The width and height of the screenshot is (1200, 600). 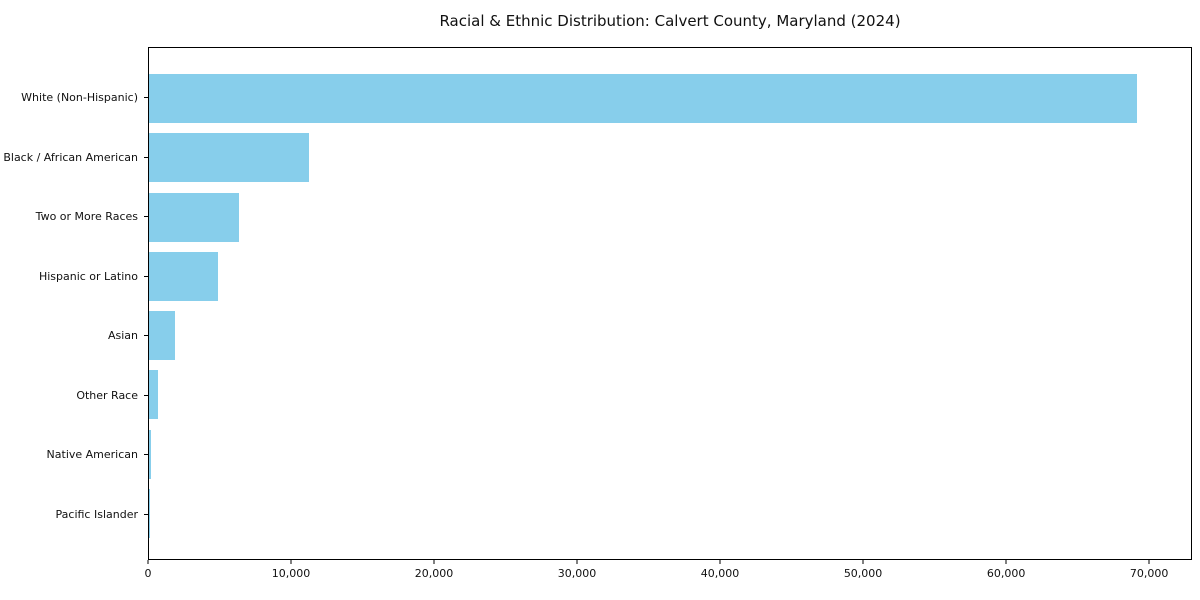 What do you see at coordinates (577, 573) in the screenshot?
I see `x-tick-label: 30,000` at bounding box center [577, 573].